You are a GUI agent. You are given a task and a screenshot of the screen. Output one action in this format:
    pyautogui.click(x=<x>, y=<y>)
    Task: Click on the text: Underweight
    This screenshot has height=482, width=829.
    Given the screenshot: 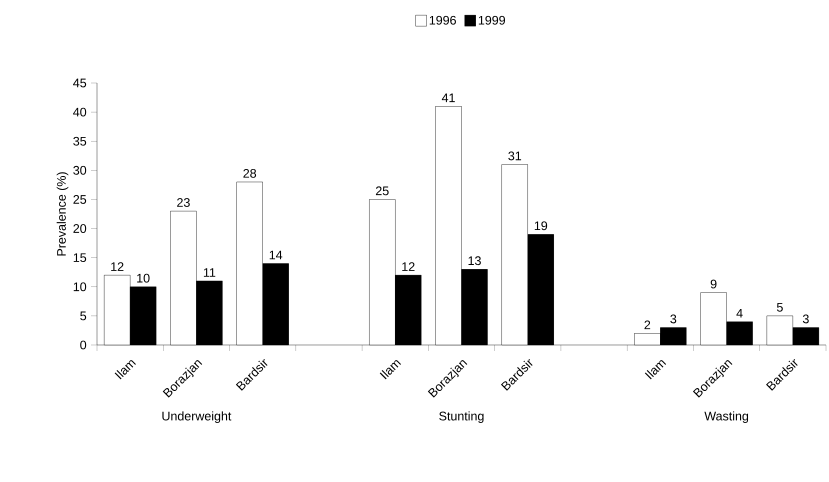 What is the action you would take?
    pyautogui.click(x=197, y=417)
    